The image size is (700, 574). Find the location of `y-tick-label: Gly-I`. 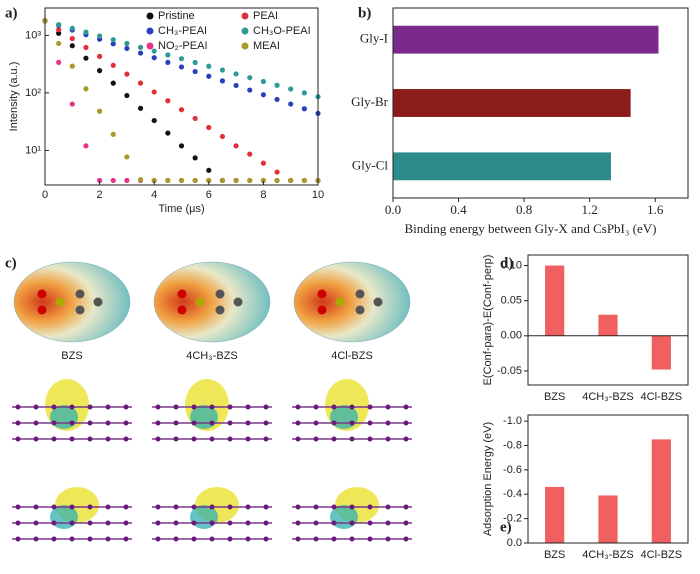

y-tick-label: Gly-I is located at coordinates (374, 38).